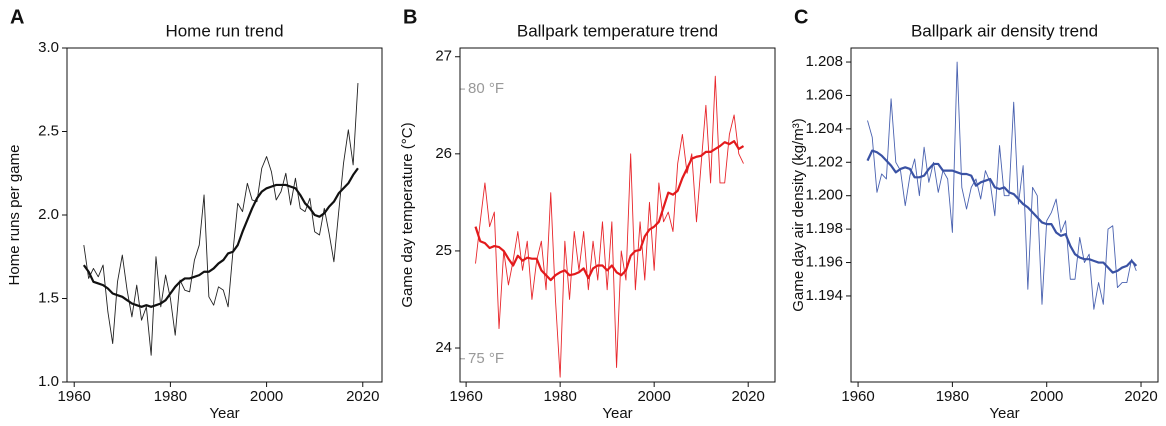  I want to click on y-tick-label: 25, so click(443, 250).